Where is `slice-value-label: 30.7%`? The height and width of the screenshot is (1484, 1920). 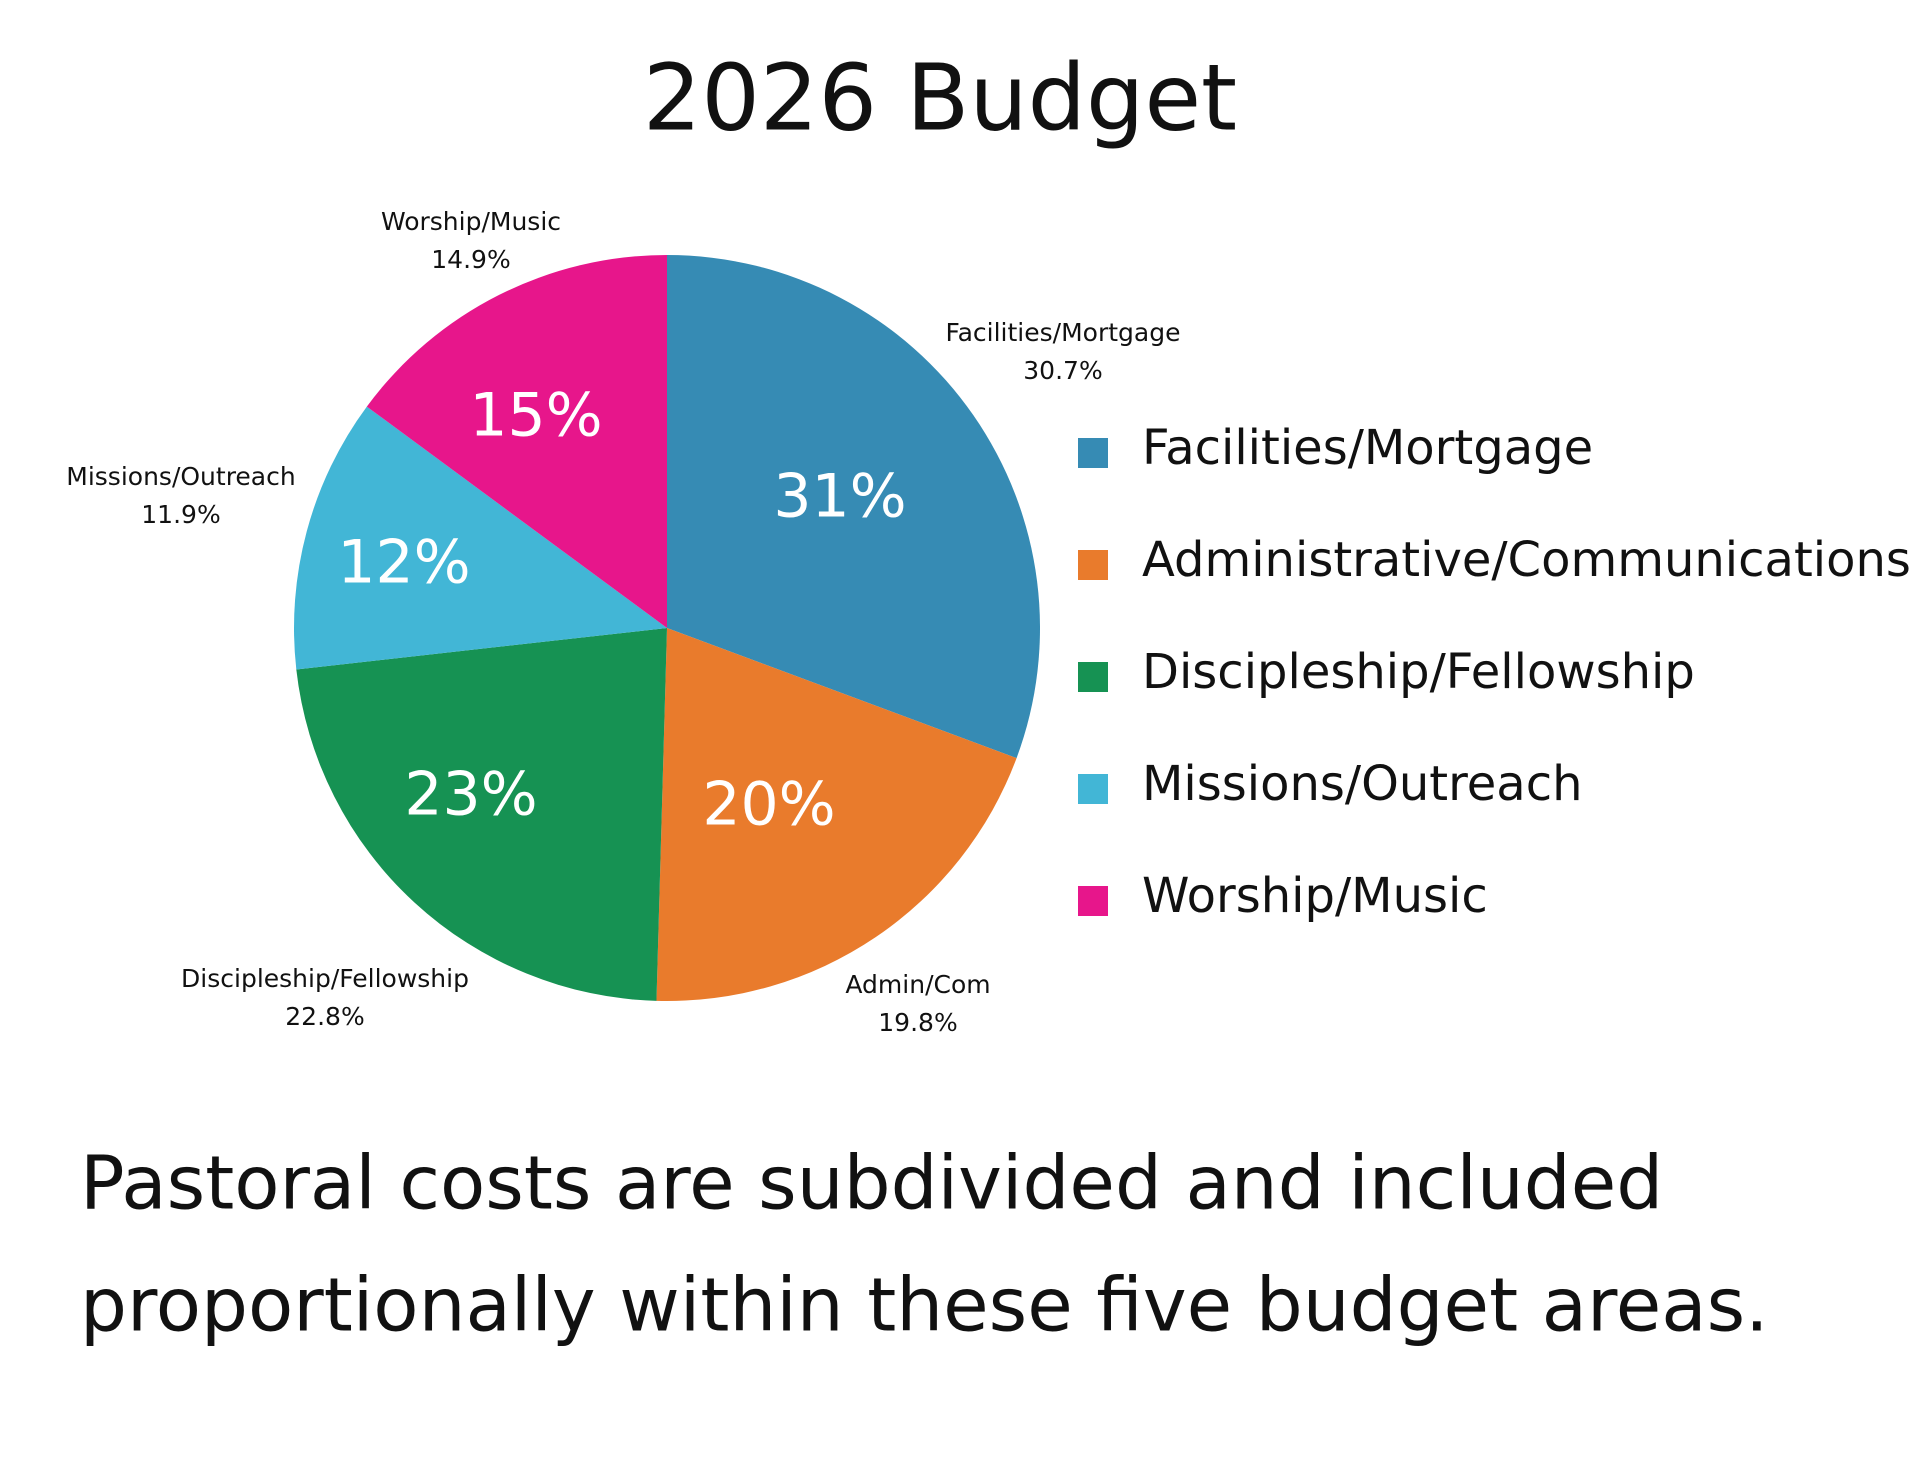
slice-value-label: 30.7% is located at coordinates (1062, 370).